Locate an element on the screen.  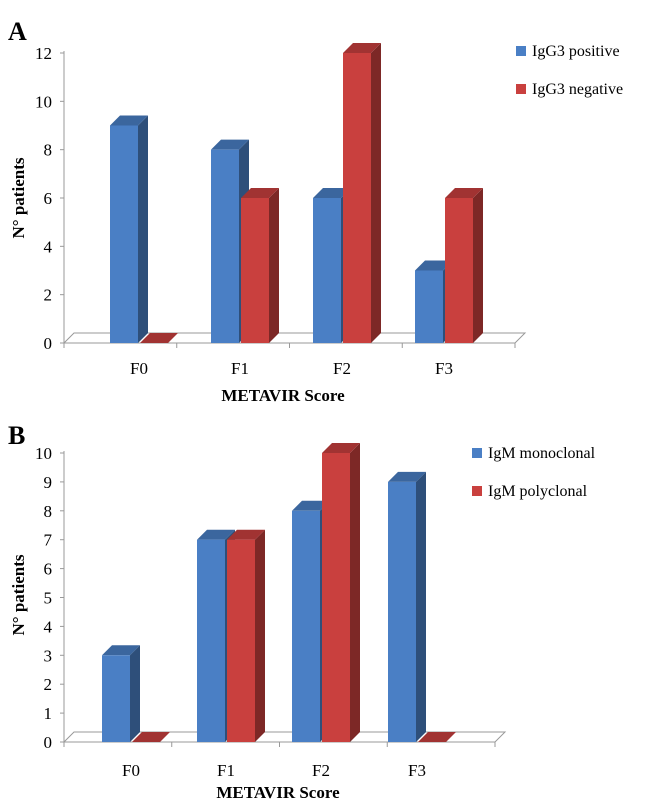
legend-swatch-igg3-negative is located at coordinates (521, 89).